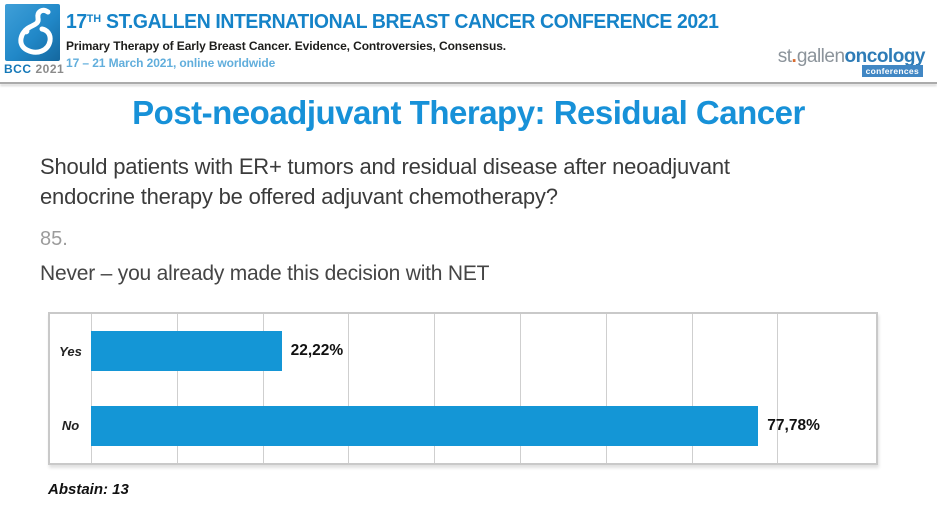 The width and height of the screenshot is (937, 507). What do you see at coordinates (35, 31) in the screenshot?
I see `swan-drop-icon` at bounding box center [35, 31].